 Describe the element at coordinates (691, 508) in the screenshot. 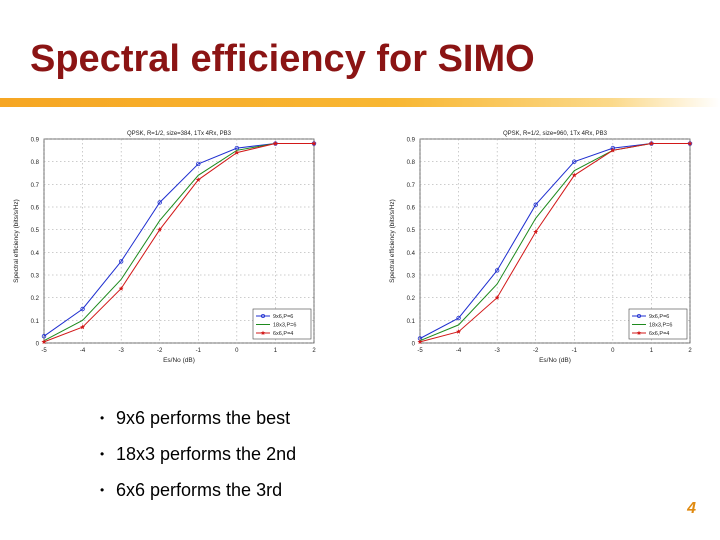

I see `page-number: 4` at that location.